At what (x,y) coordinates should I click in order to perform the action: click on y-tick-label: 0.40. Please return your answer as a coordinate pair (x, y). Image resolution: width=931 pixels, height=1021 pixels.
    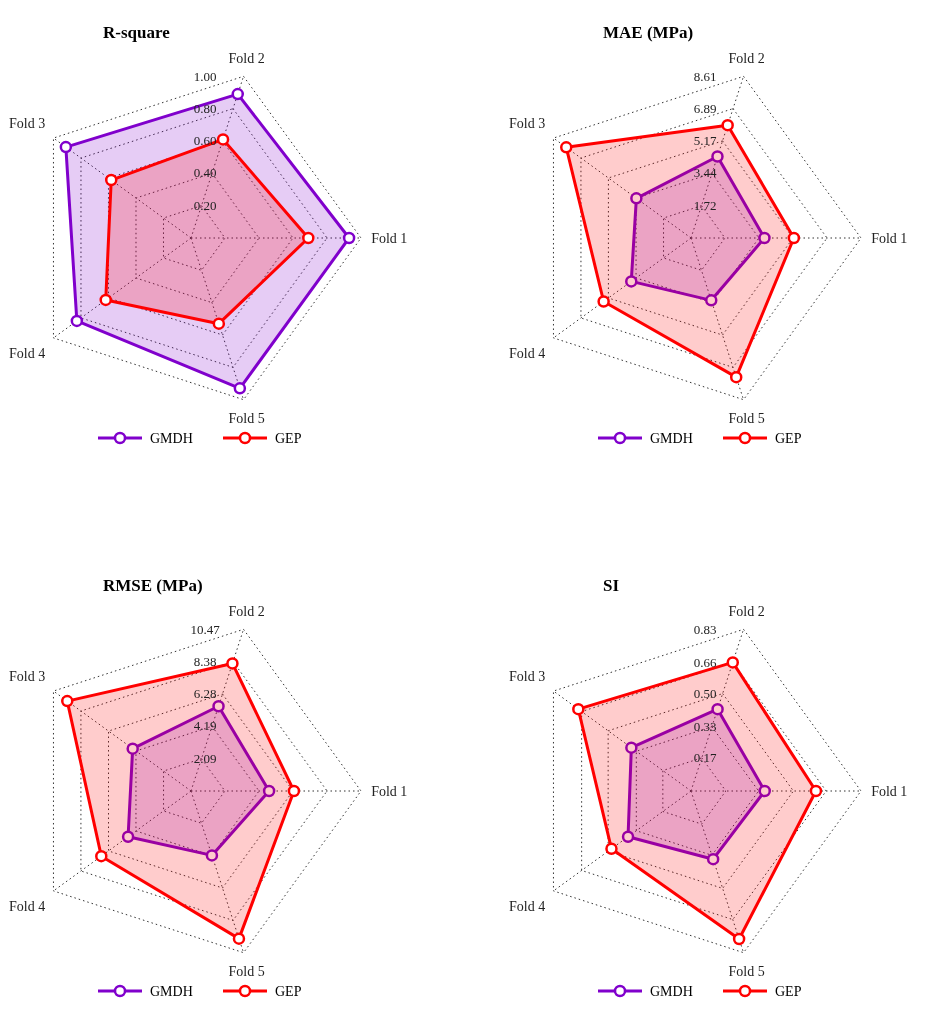
    Looking at the image, I should click on (205, 173).